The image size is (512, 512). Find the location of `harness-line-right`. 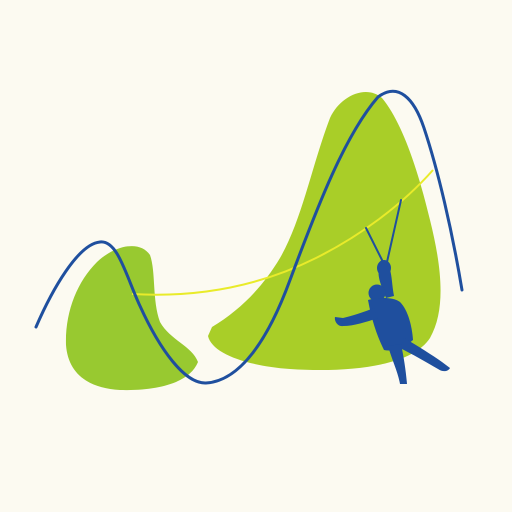

harness-line-right is located at coordinates (394, 231).